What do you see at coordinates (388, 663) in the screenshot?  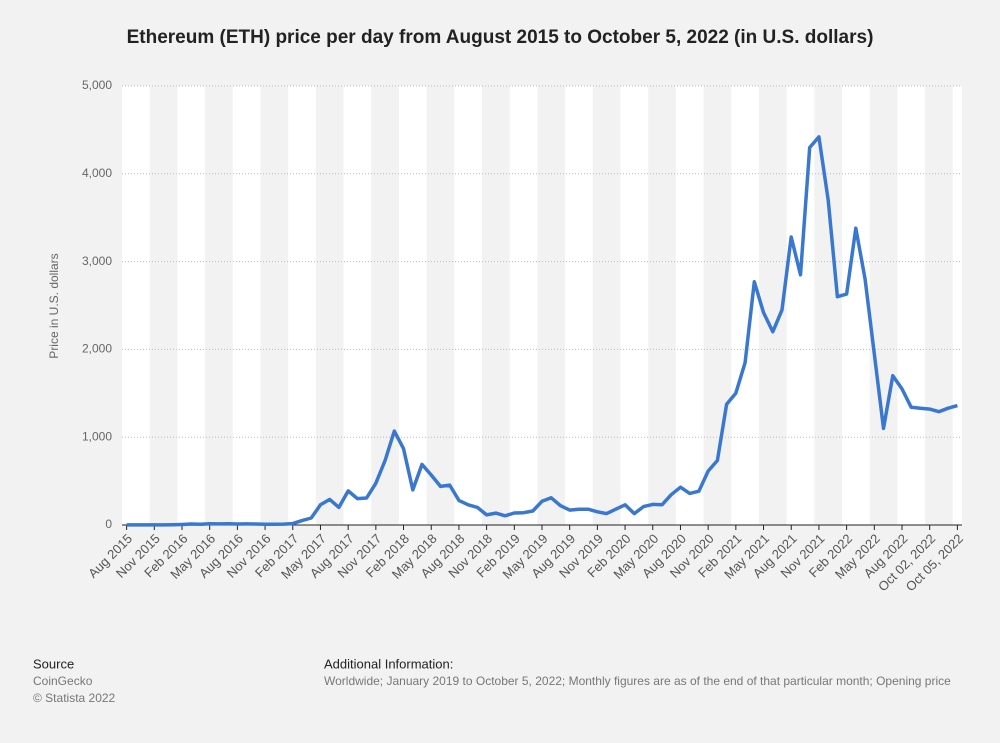 I see `info-heading: Additional Information:` at bounding box center [388, 663].